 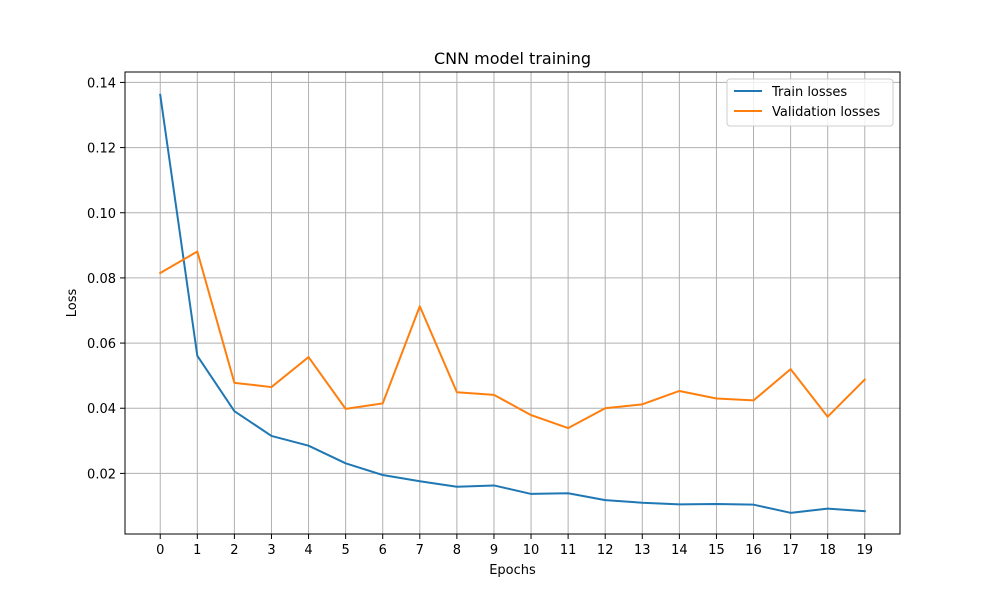 What do you see at coordinates (271, 550) in the screenshot?
I see `x-tick-label: 3` at bounding box center [271, 550].